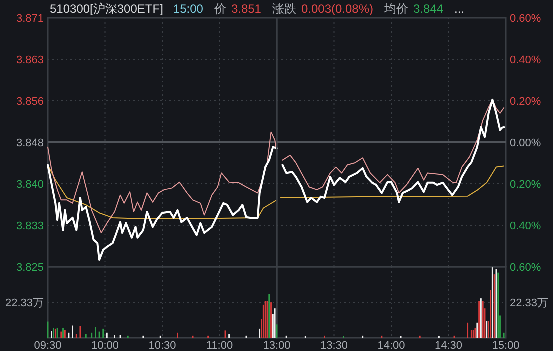 The height and width of the screenshot is (351, 553). I want to click on text: 涨跌, so click(284, 9).